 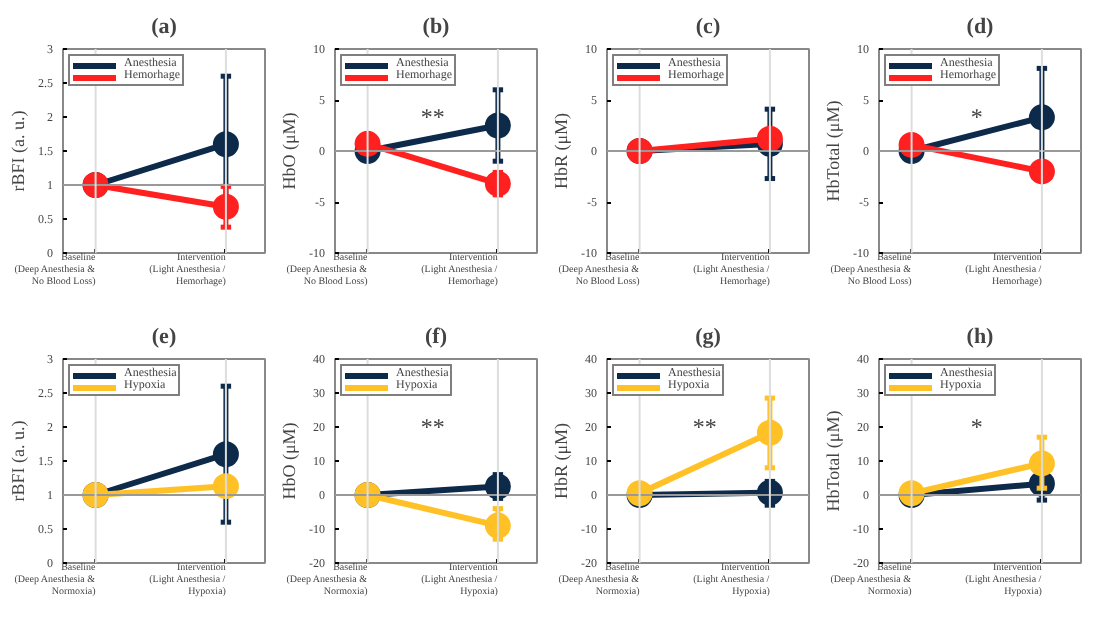 I want to click on chart-title: (e), so click(x=164, y=337).